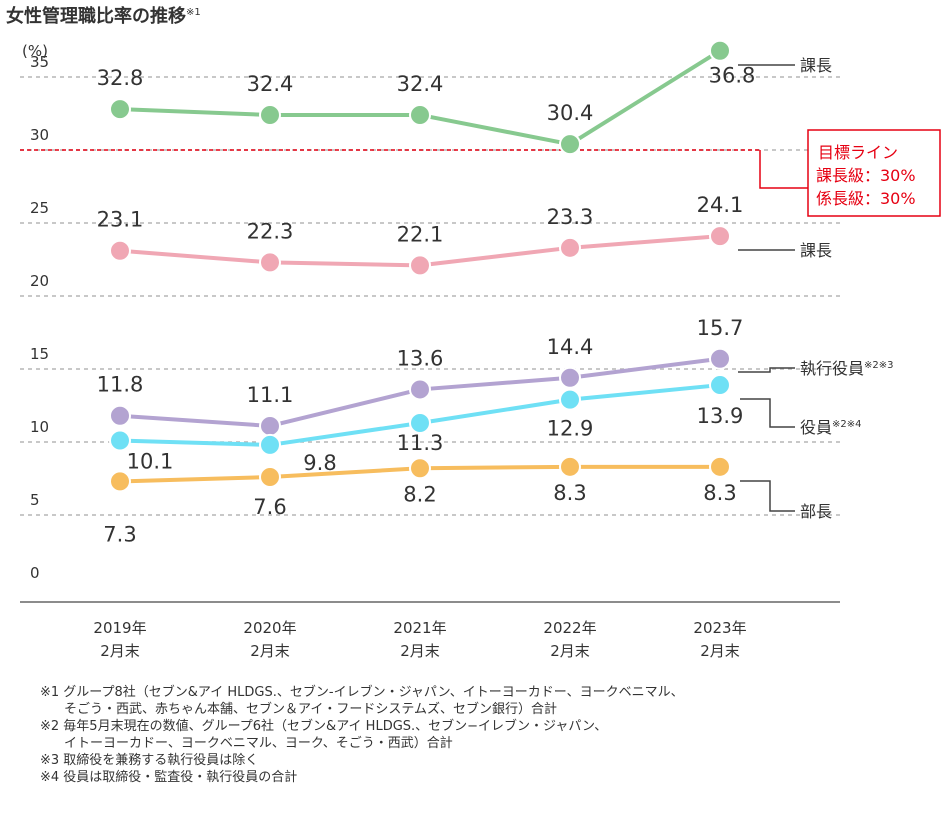 The image size is (946, 823). What do you see at coordinates (120, 385) in the screenshot?
I see `data-label: 11.8` at bounding box center [120, 385].